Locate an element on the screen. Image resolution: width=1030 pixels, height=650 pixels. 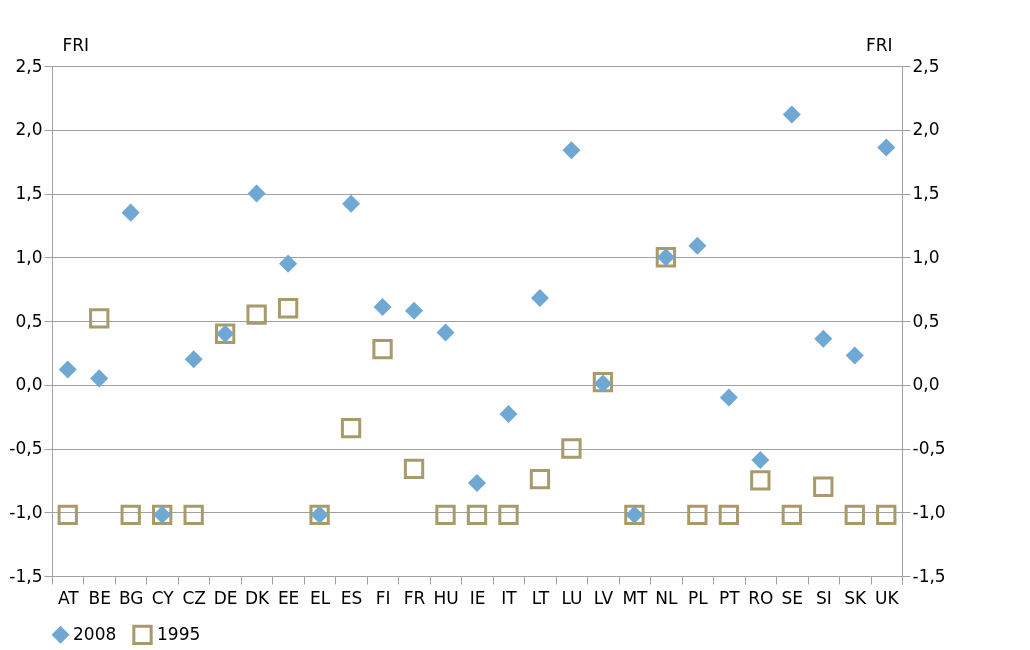
y2-tick-label: -0,5 is located at coordinates (929, 448).